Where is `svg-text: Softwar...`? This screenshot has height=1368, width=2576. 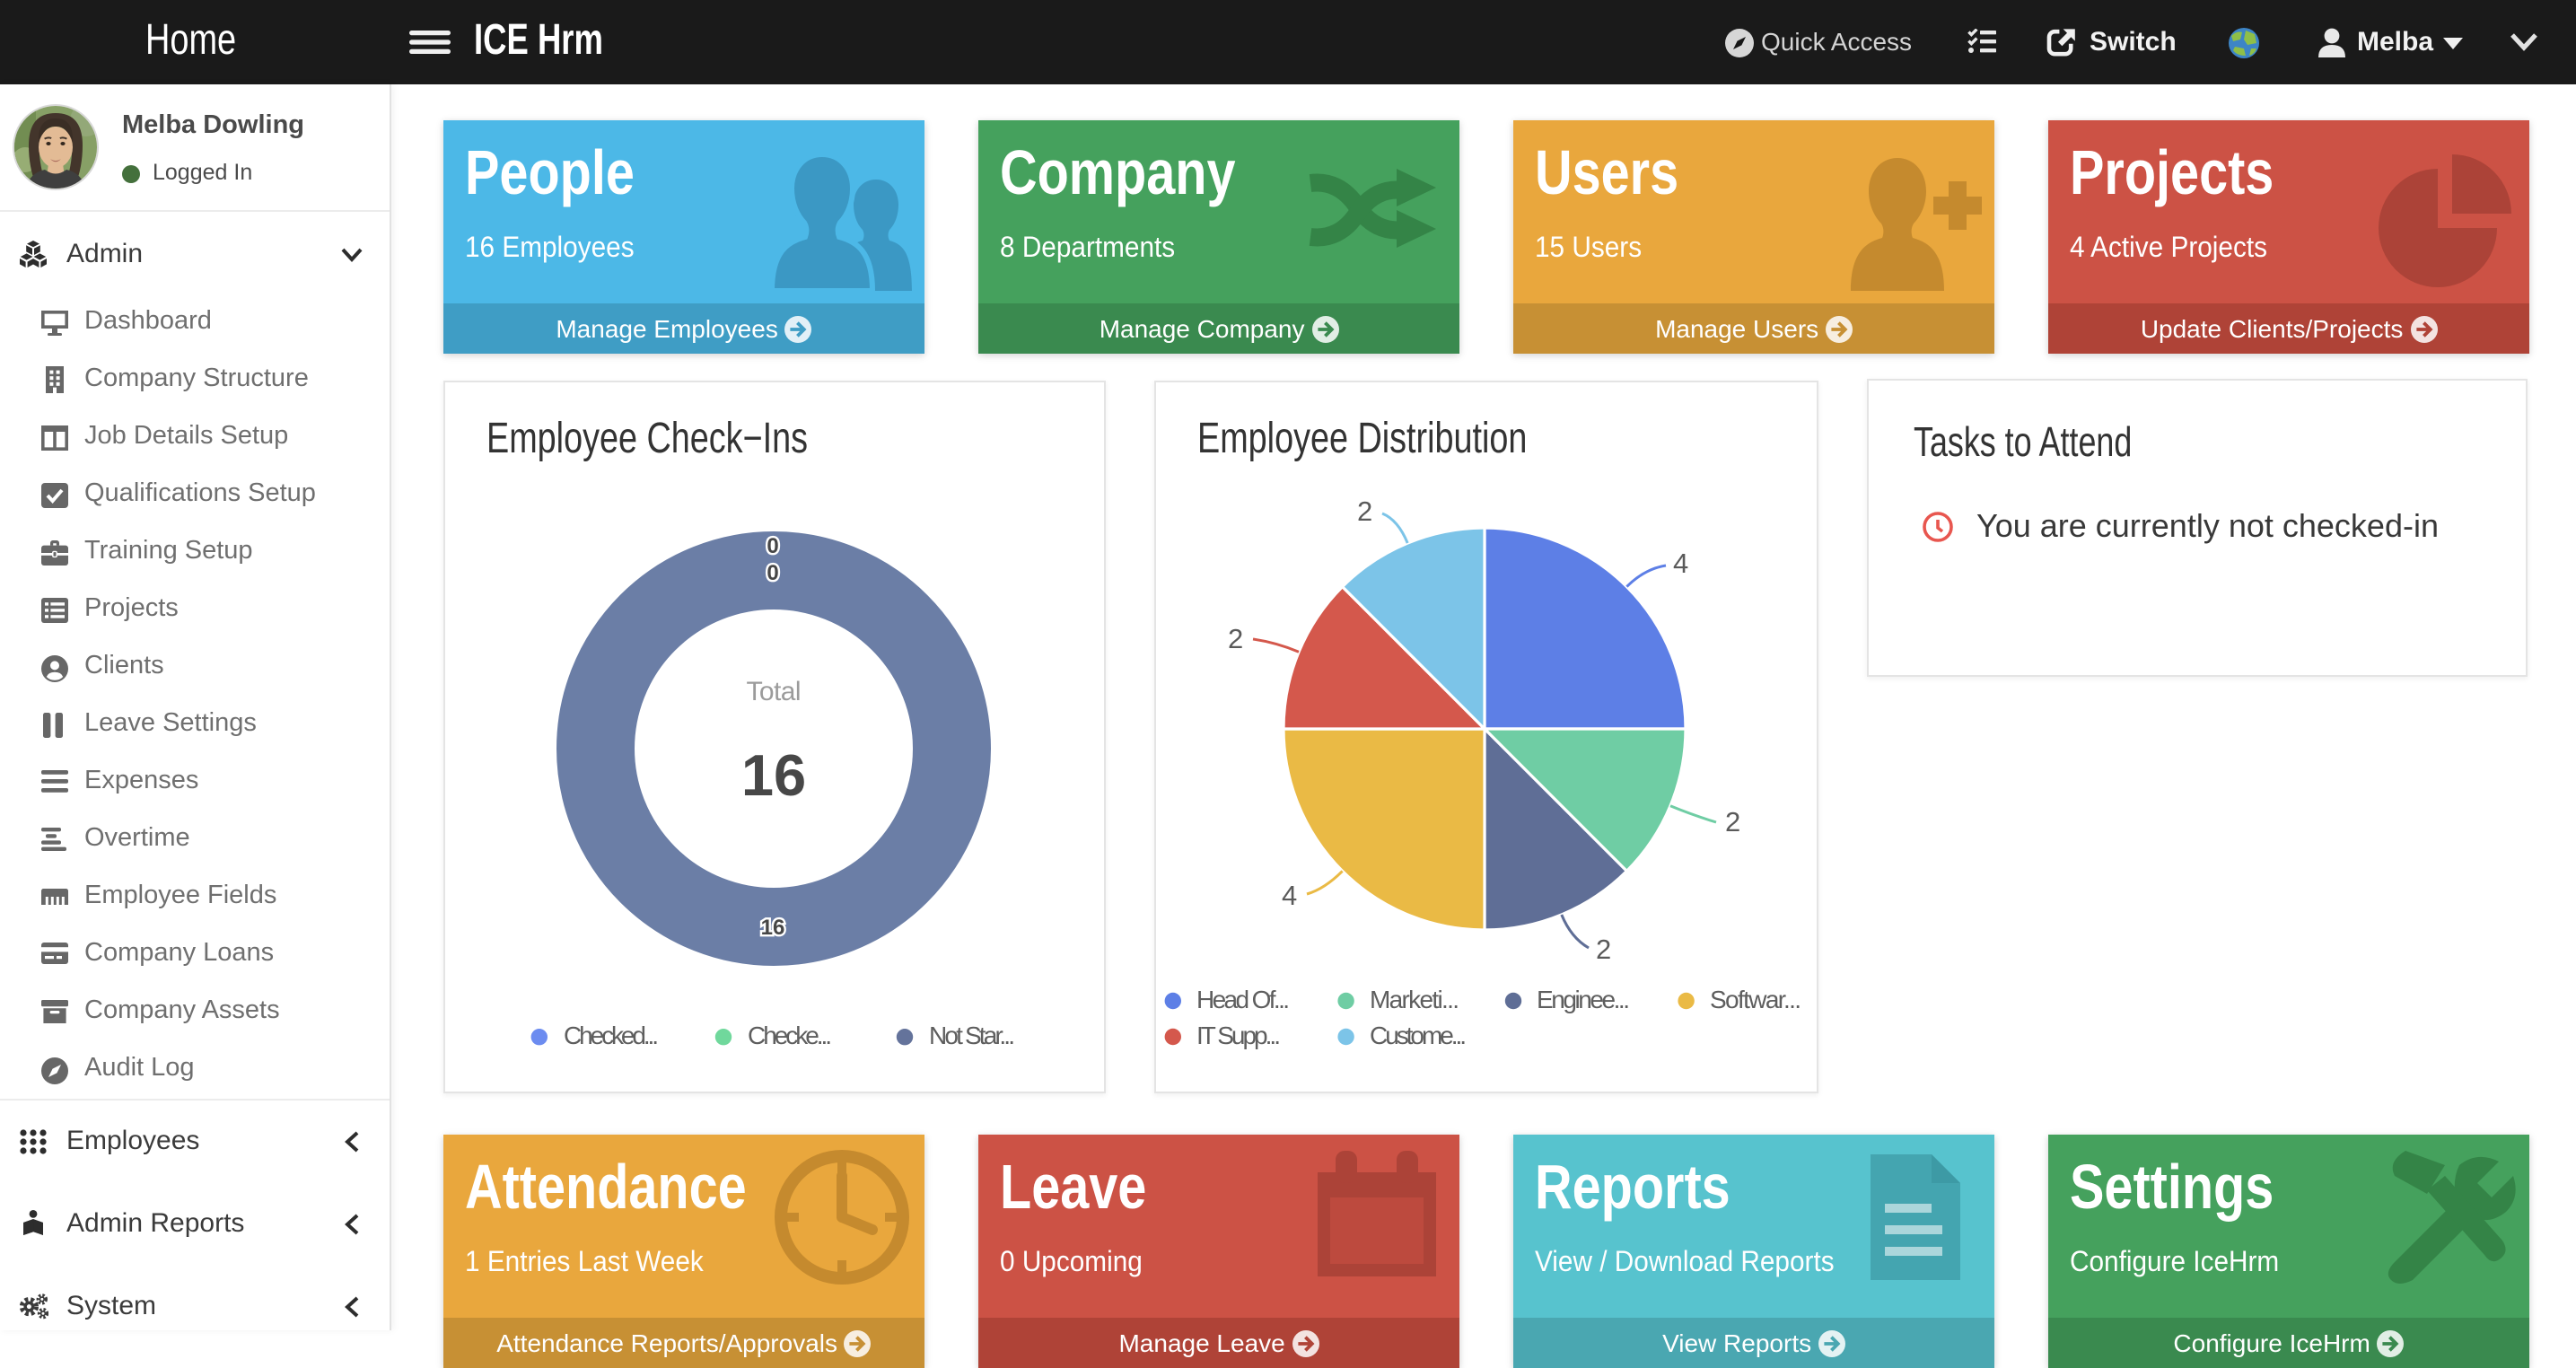
svg-text: Softwar... is located at coordinates (1755, 999).